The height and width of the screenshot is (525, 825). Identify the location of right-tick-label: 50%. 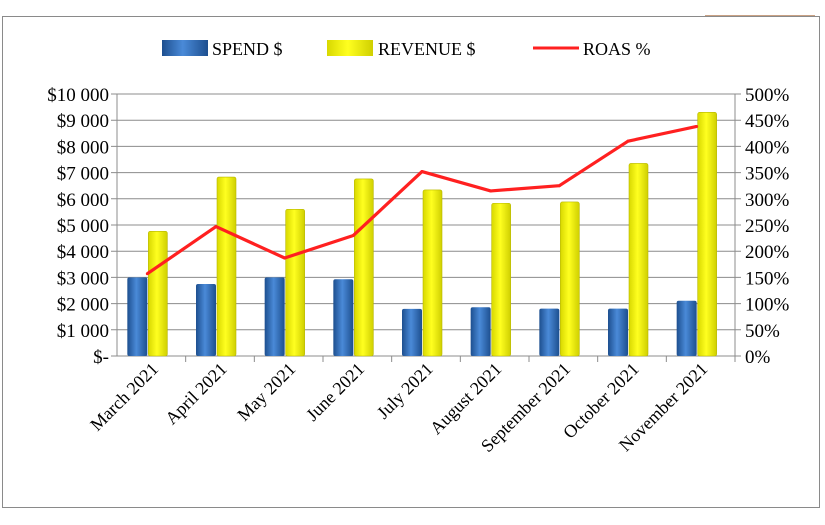
(762, 331).